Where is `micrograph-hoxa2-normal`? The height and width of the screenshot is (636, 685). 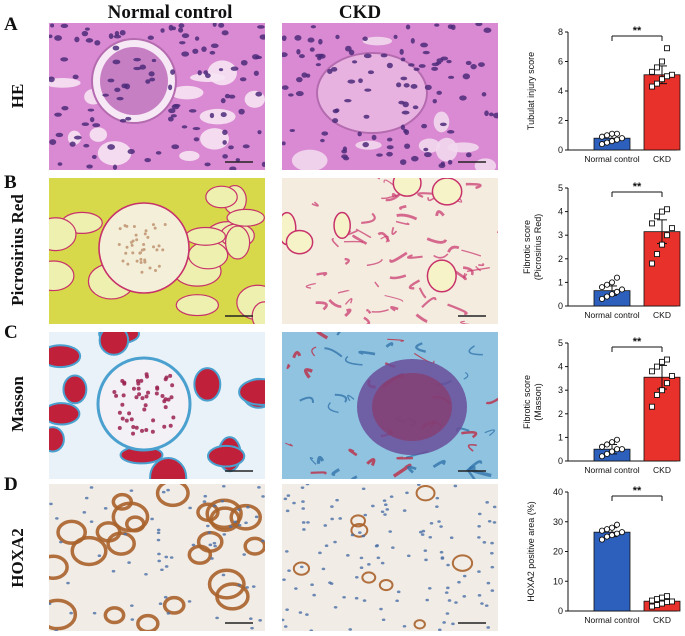 micrograph-hoxa2-normal is located at coordinates (157, 557).